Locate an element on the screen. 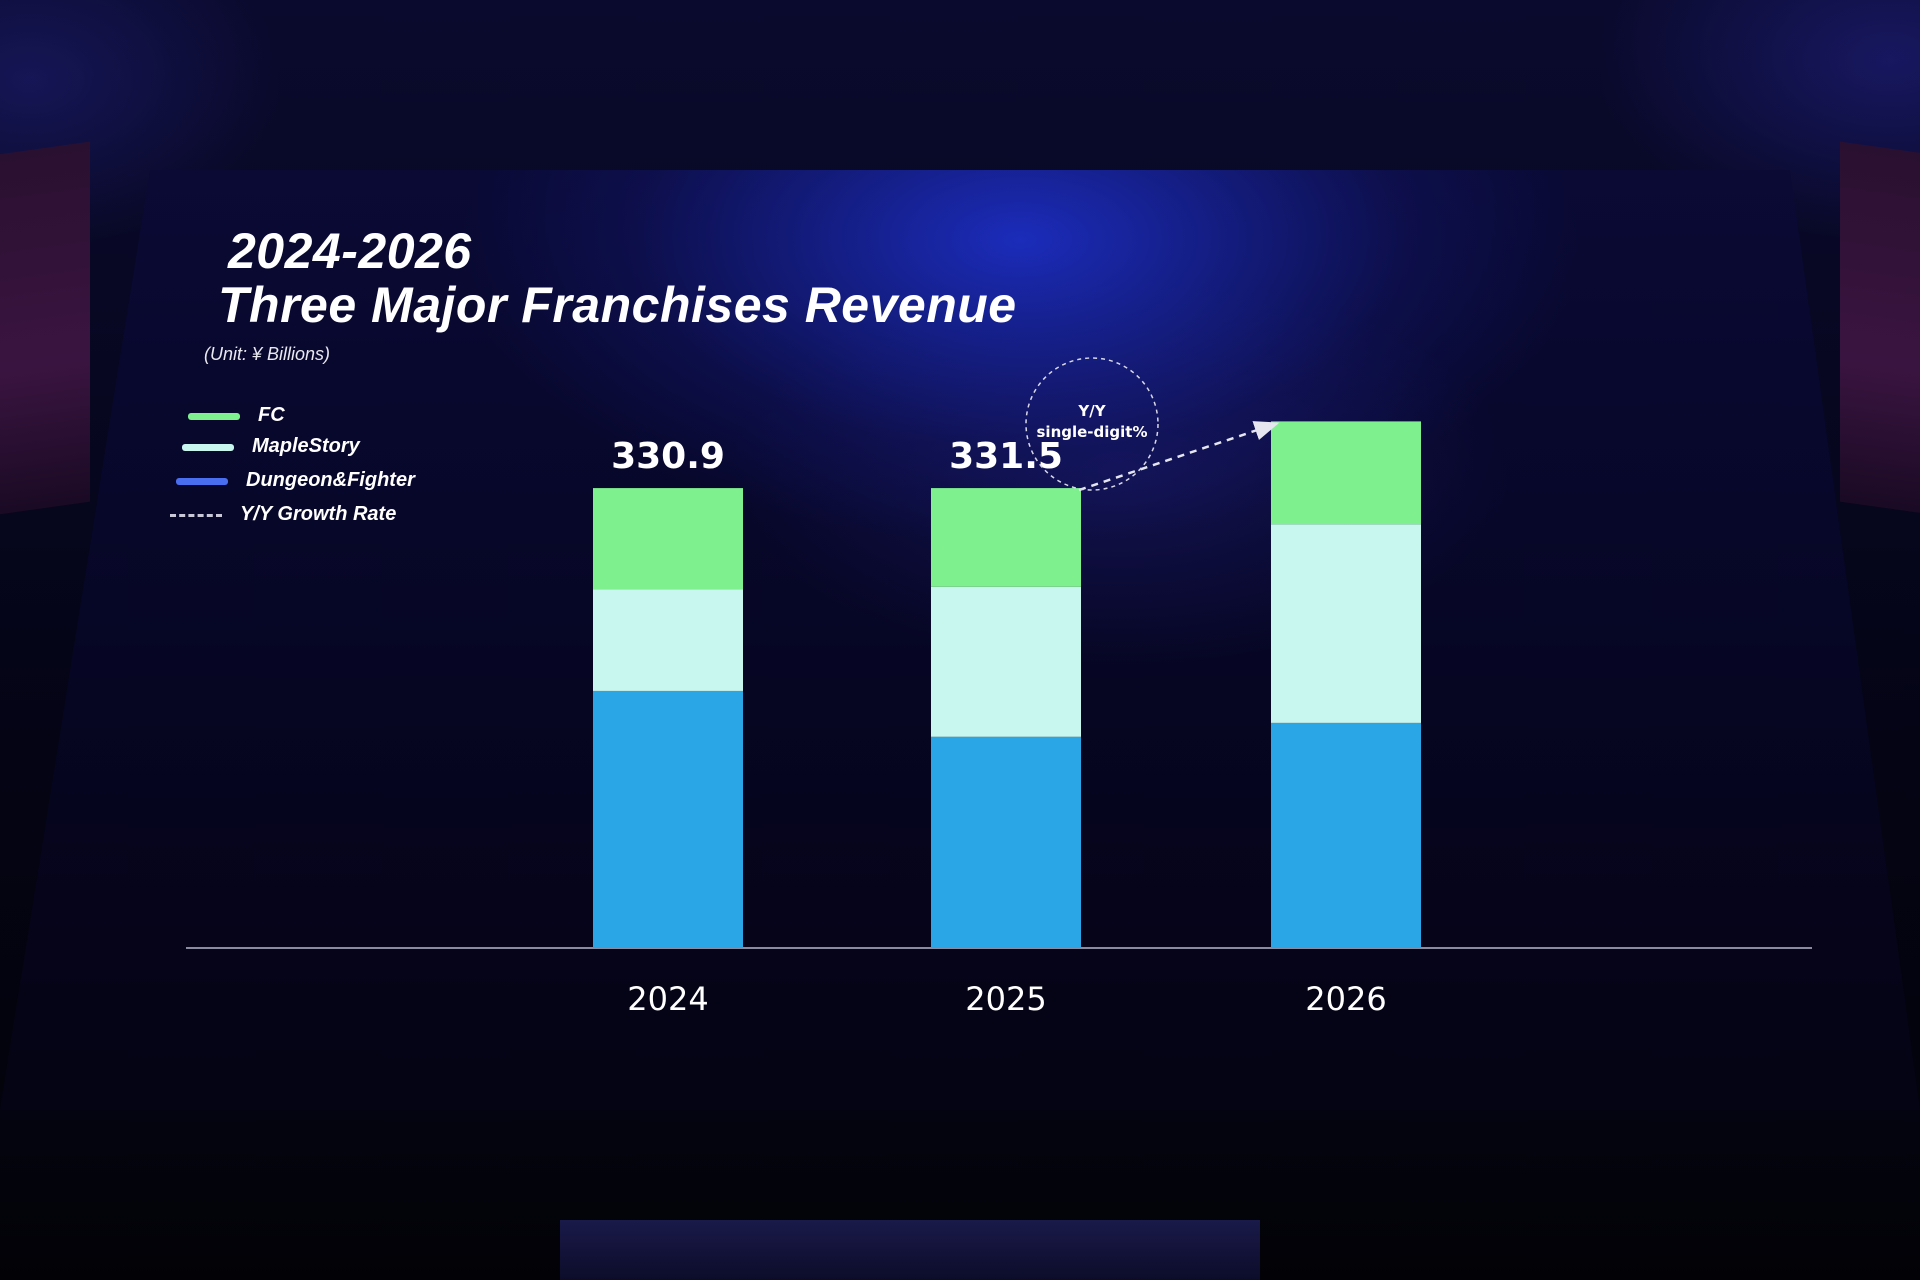 Image resolution: width=1920 pixels, height=1280 pixels. x-tick-label-2024: 2024 is located at coordinates (667, 999).